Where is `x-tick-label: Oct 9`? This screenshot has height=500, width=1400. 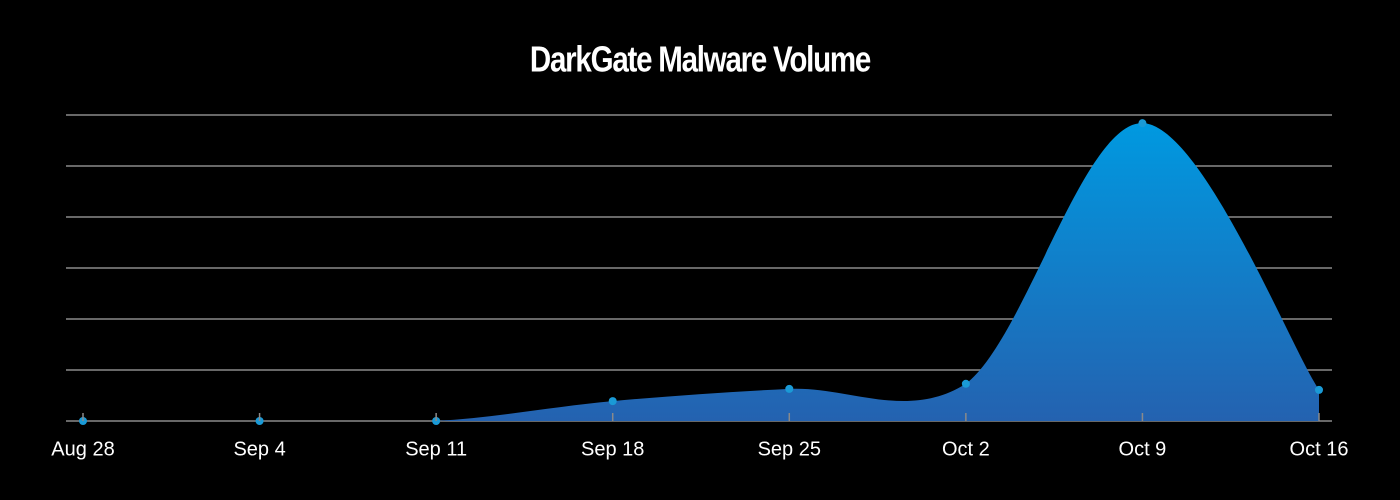 x-tick-label: Oct 9 is located at coordinates (1143, 449).